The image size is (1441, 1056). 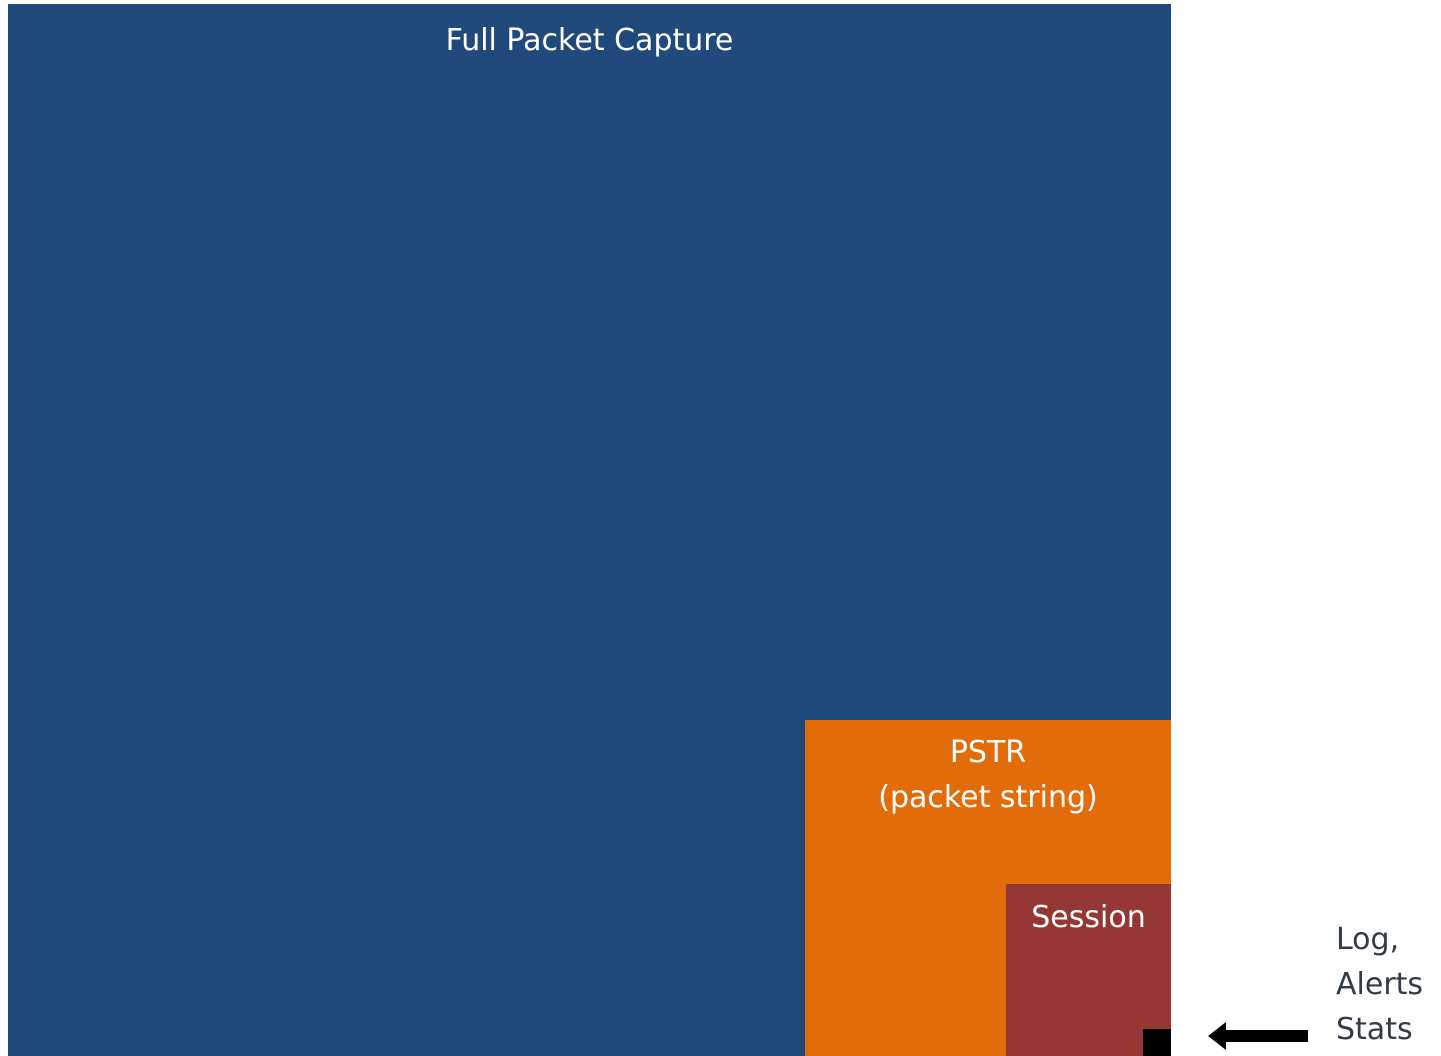 I want to click on pstr-label-line1: PSTR, so click(x=988, y=752).